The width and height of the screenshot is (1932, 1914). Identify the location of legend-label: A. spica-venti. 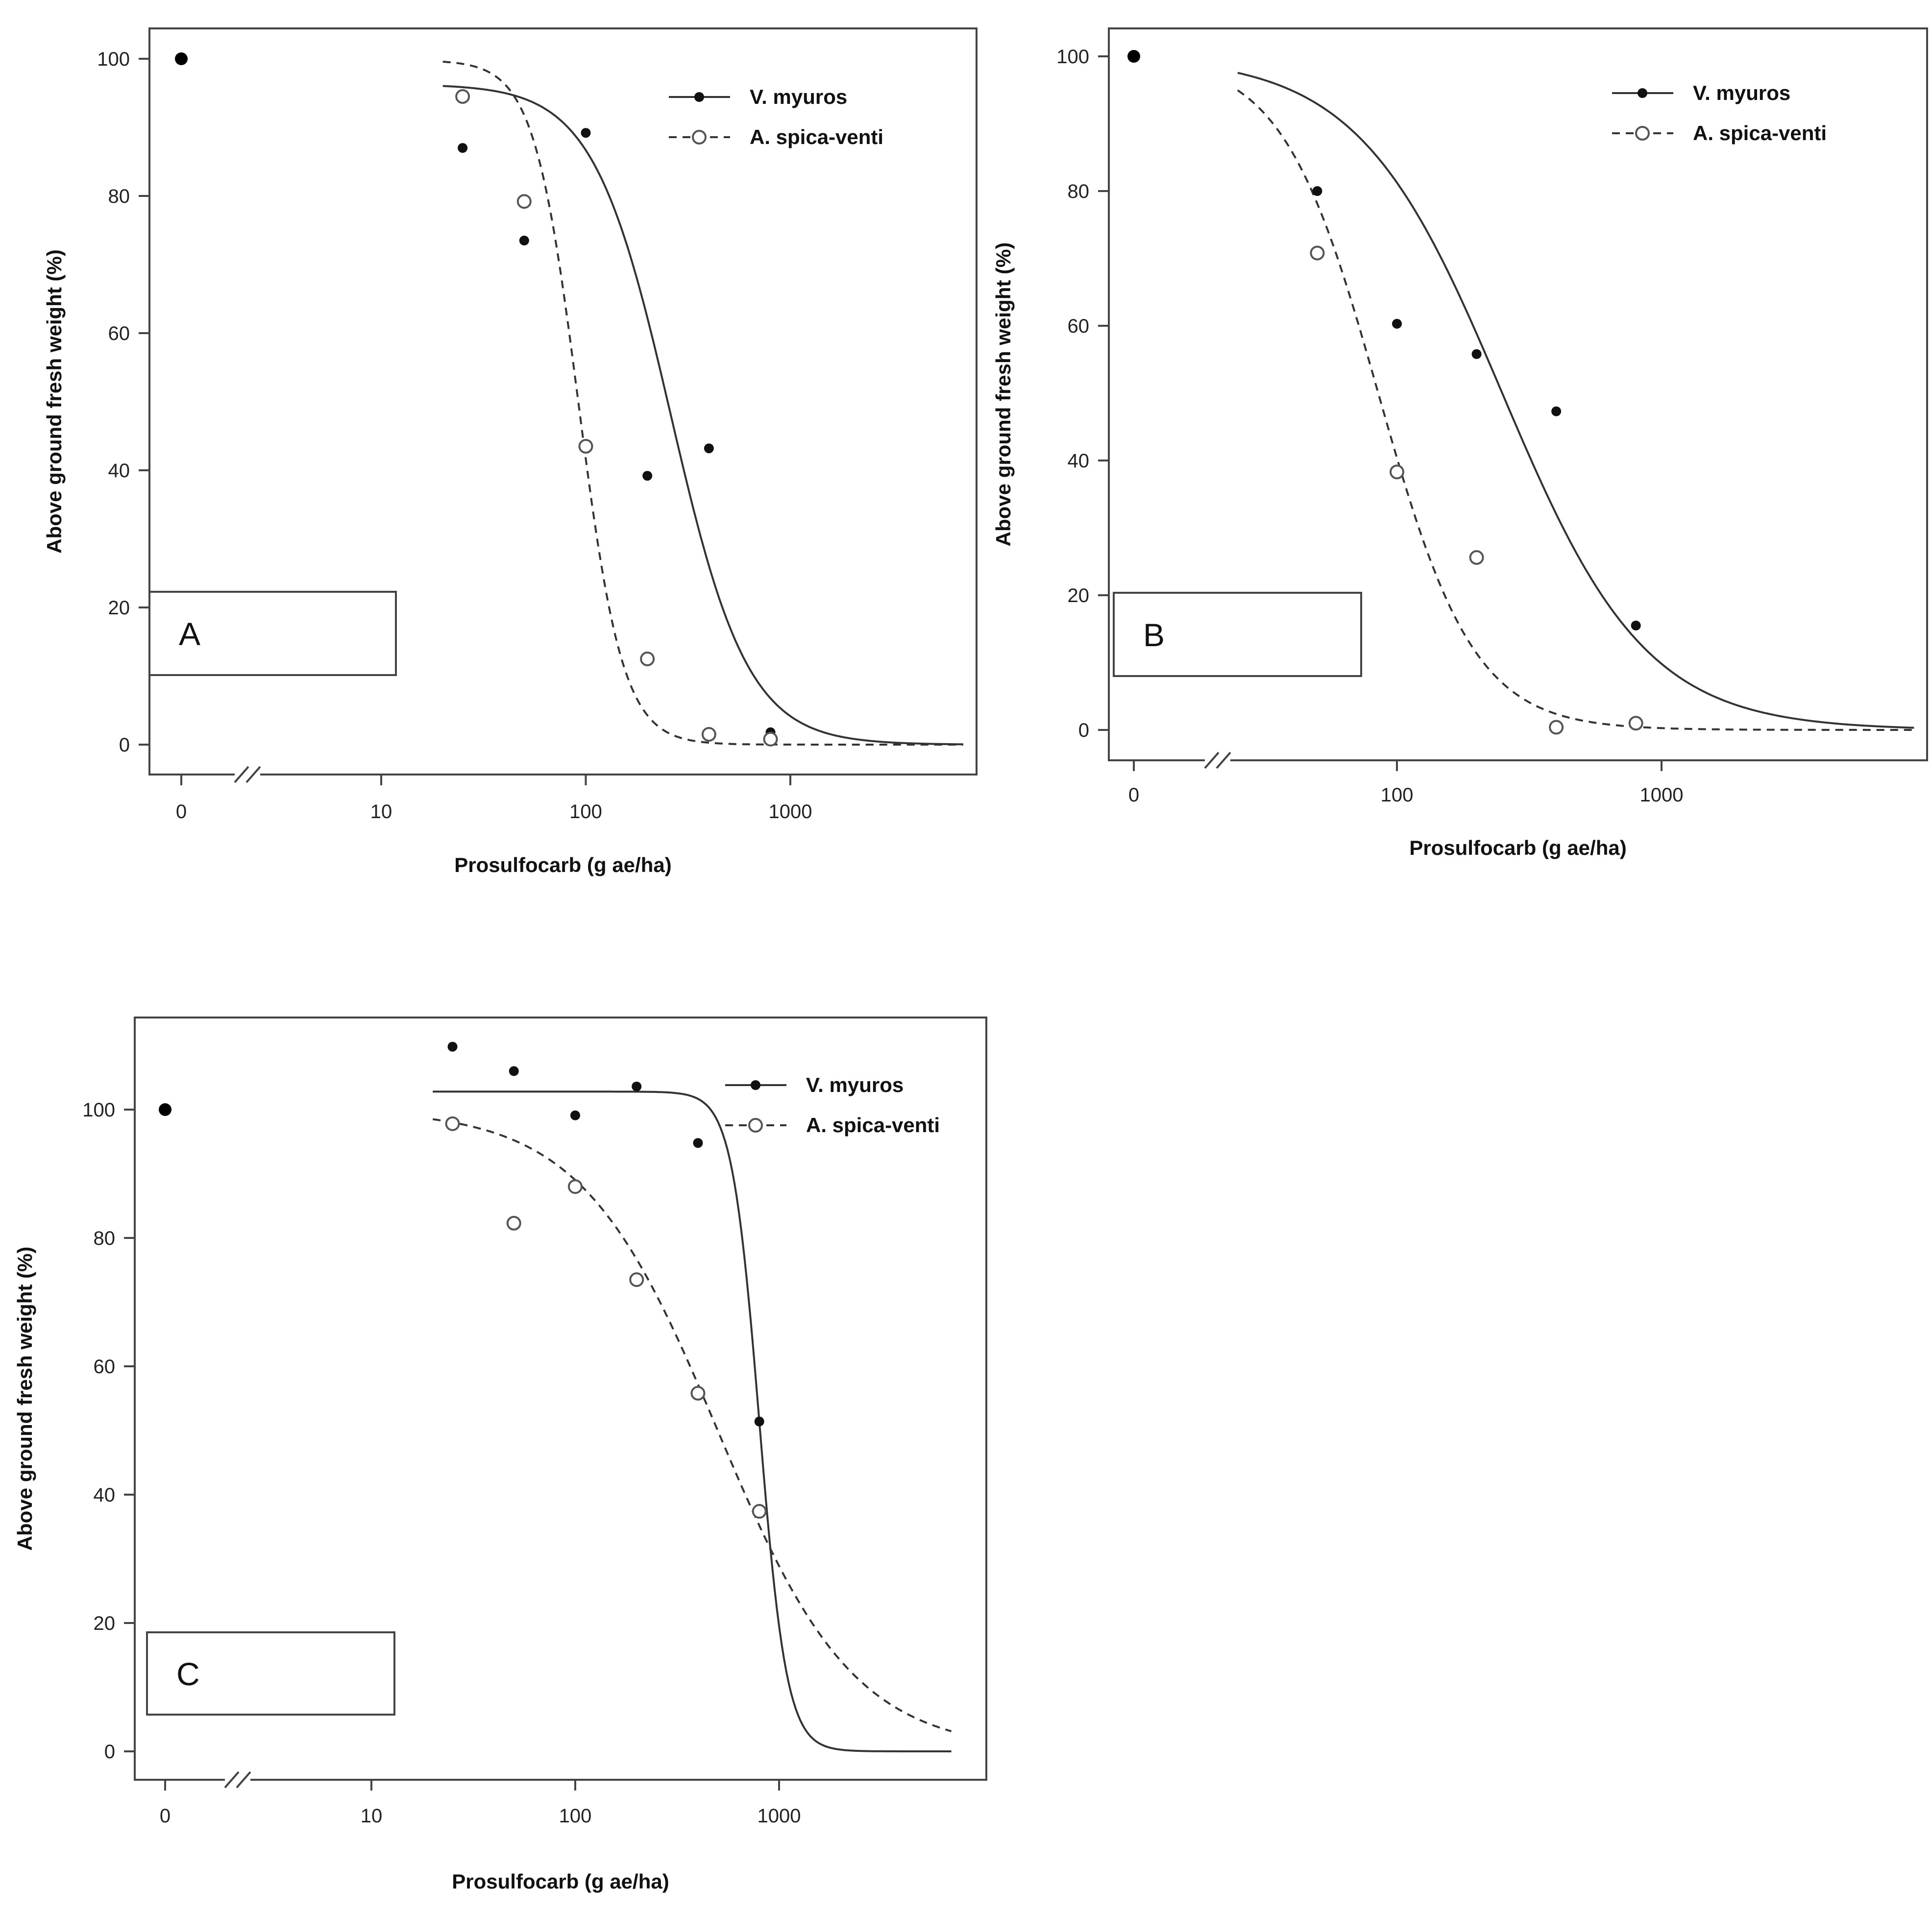
(816, 136).